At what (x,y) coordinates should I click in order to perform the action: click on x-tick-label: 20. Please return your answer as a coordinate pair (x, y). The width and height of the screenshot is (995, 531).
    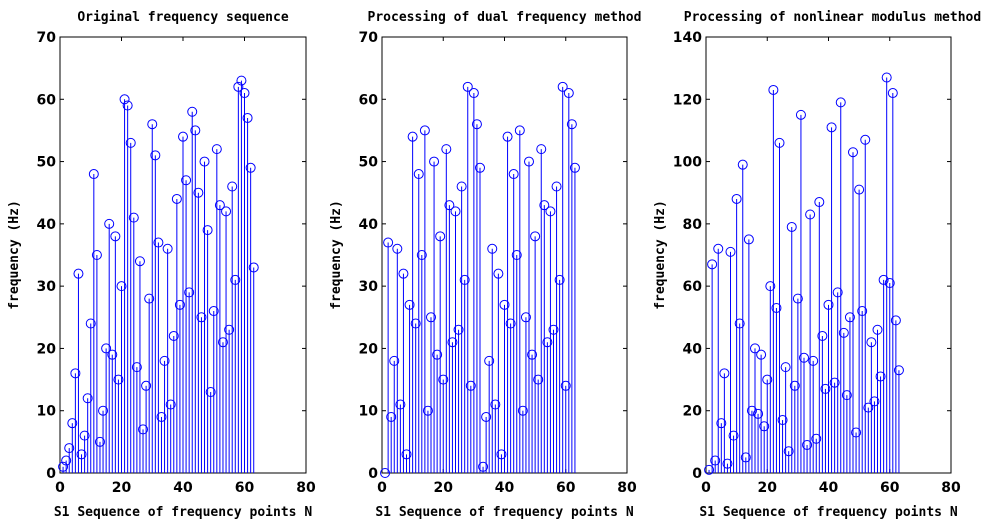
    Looking at the image, I should click on (444, 488).